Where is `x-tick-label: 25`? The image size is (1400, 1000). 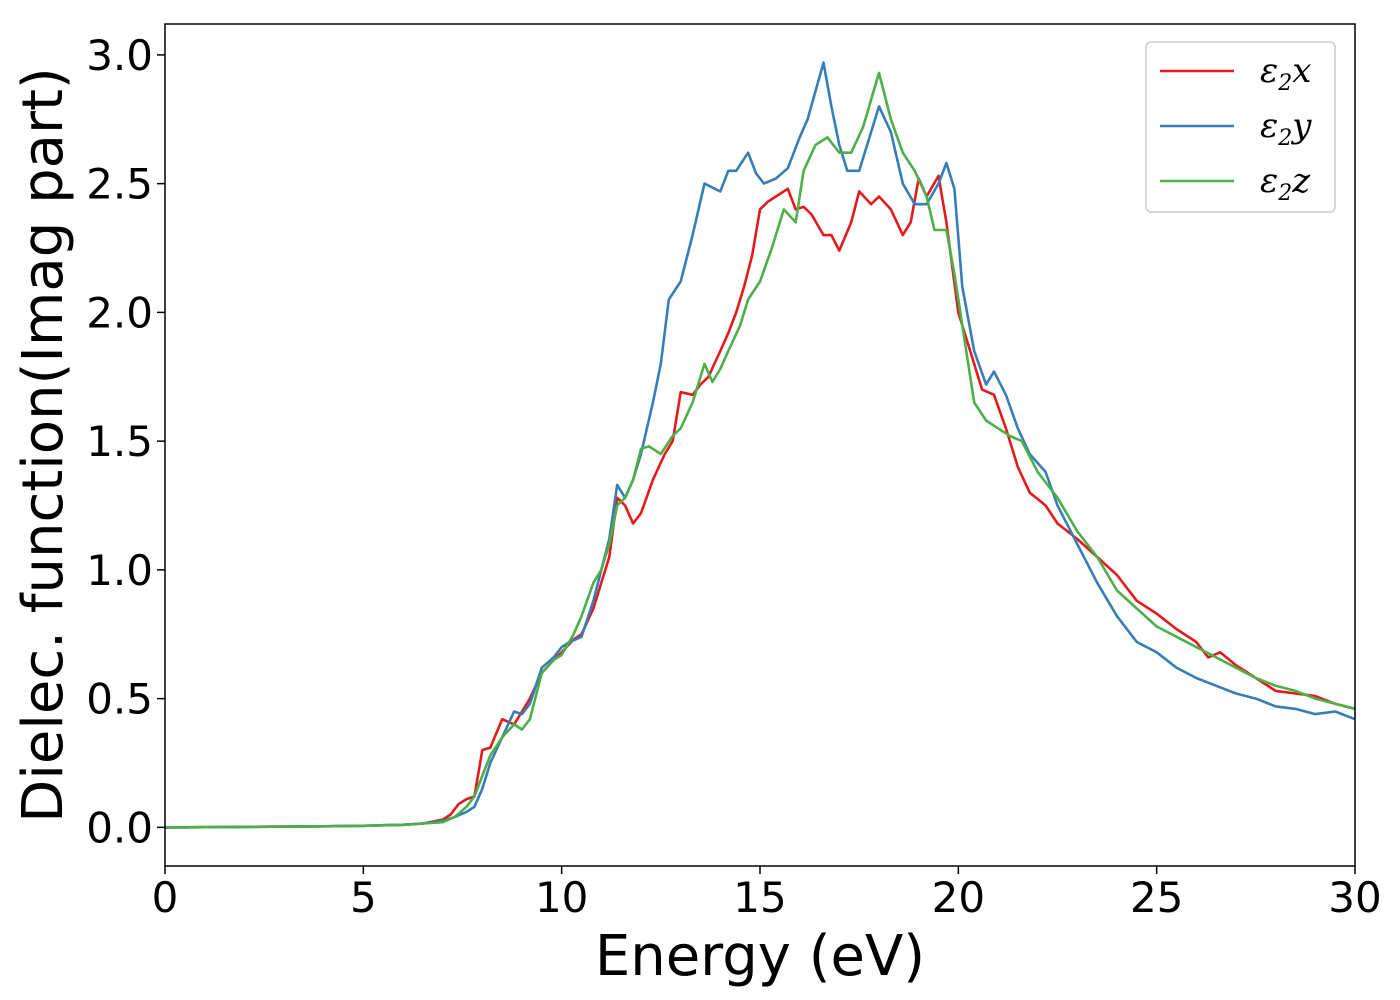 x-tick-label: 25 is located at coordinates (1156, 897).